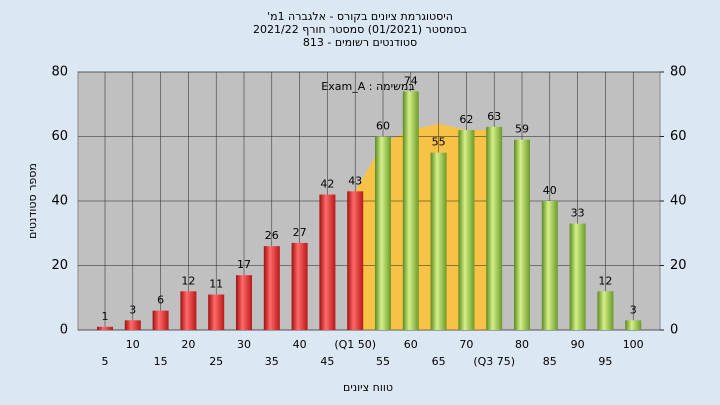  What do you see at coordinates (355, 344) in the screenshot?
I see `x-tick-label: (Q1 50)` at bounding box center [355, 344].